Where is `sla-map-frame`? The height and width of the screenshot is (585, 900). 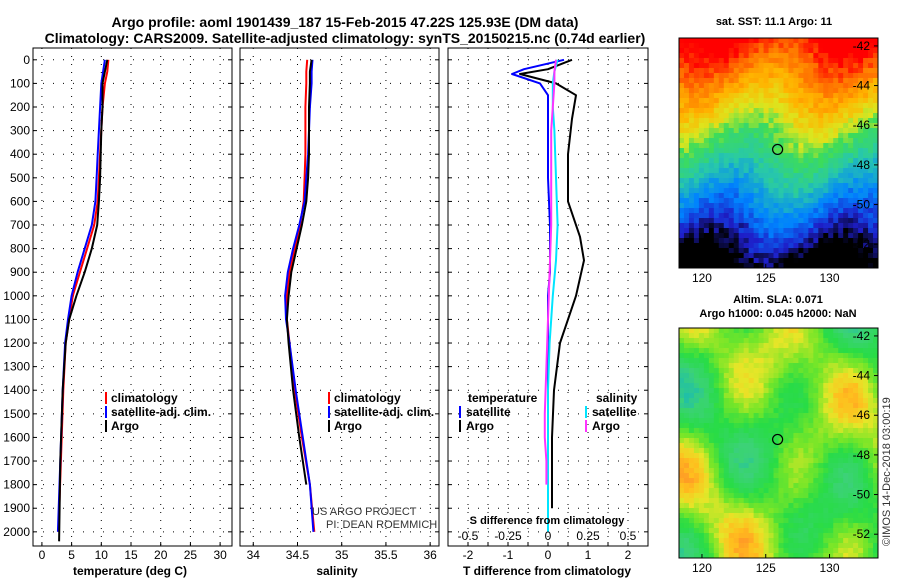 sla-map-frame is located at coordinates (778, 443).